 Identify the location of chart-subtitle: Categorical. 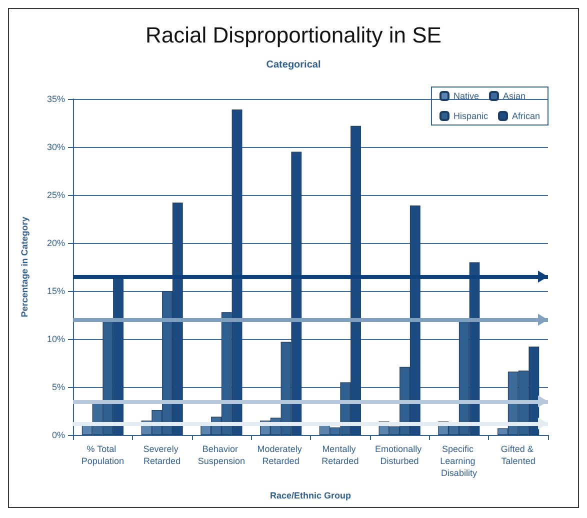
(293, 65).